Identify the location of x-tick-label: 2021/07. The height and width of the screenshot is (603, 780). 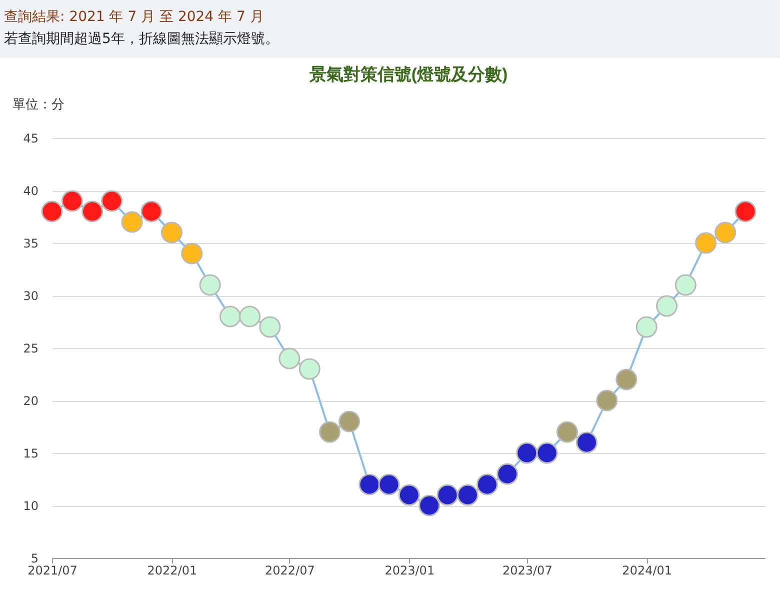
(53, 571).